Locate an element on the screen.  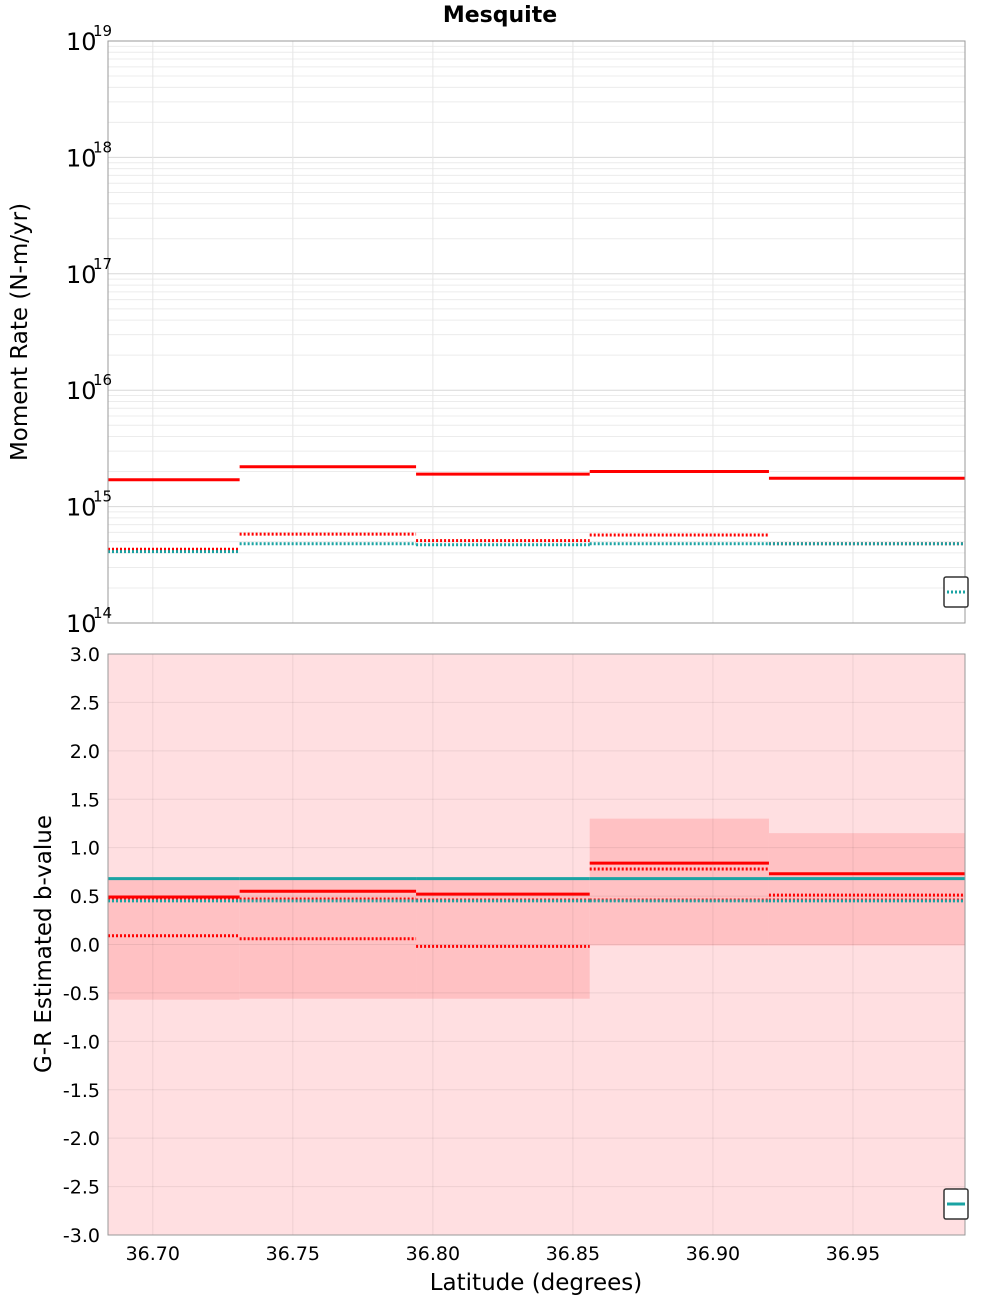
x-tick-label: 36.75 is located at coordinates (293, 1254).